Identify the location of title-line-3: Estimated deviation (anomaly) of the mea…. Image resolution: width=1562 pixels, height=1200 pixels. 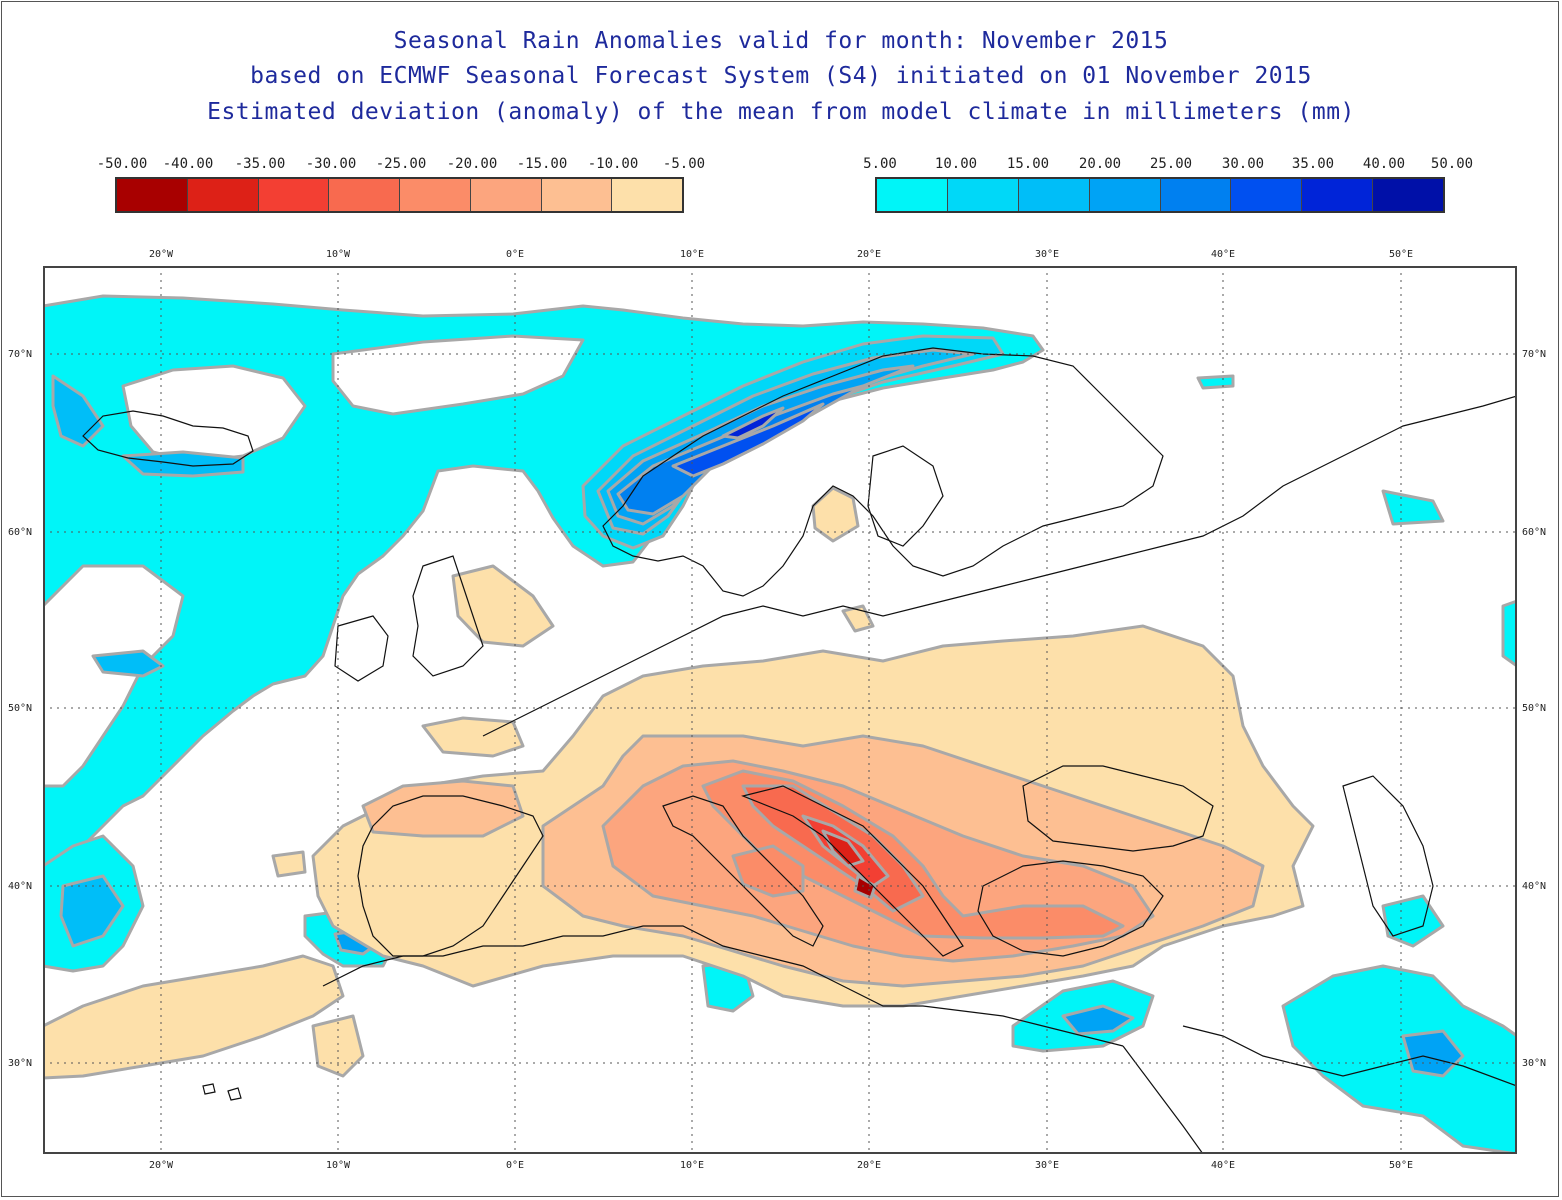
(781, 112).